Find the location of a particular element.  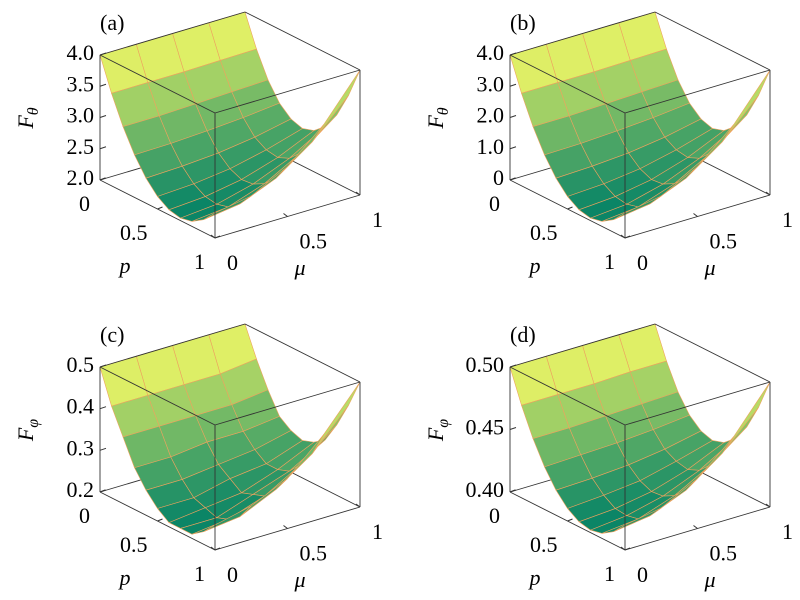

z-tick-label: 0.50 is located at coordinates (485, 364).